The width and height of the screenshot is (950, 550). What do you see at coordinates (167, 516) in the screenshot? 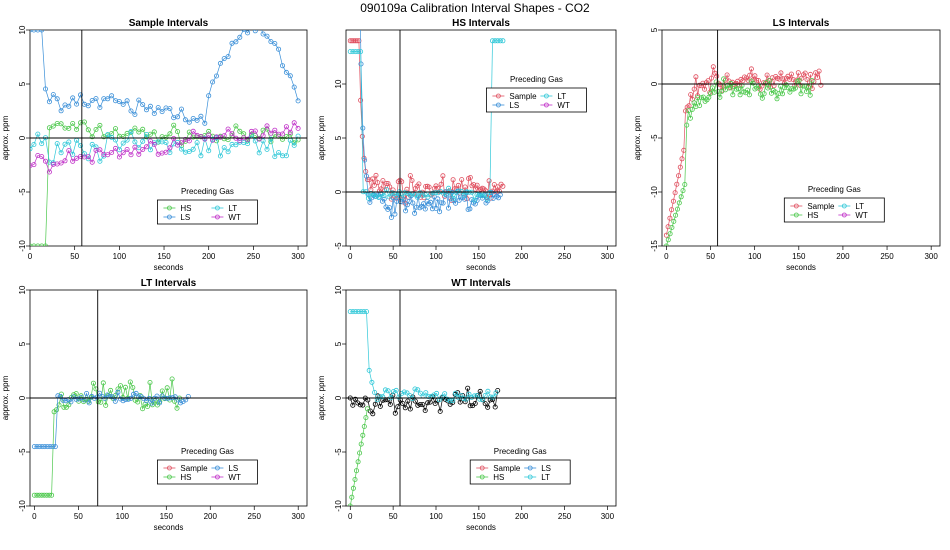
I see `x-tick-label: 150` at bounding box center [167, 516].